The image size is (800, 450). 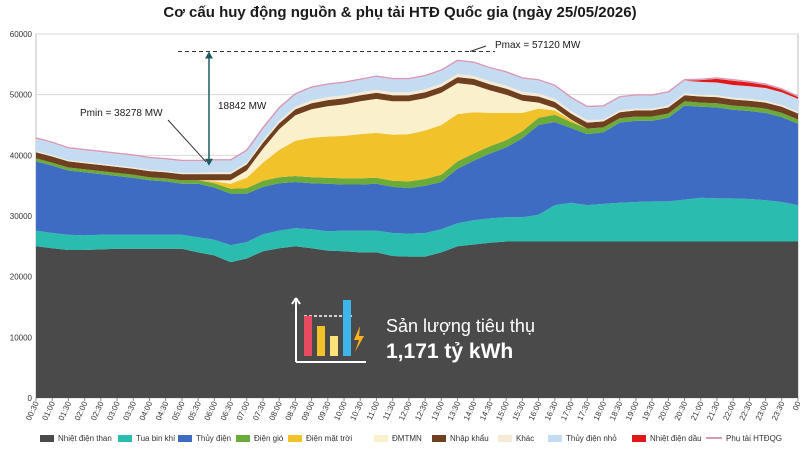 I want to click on legend-label: Điện gió, so click(x=269, y=438).